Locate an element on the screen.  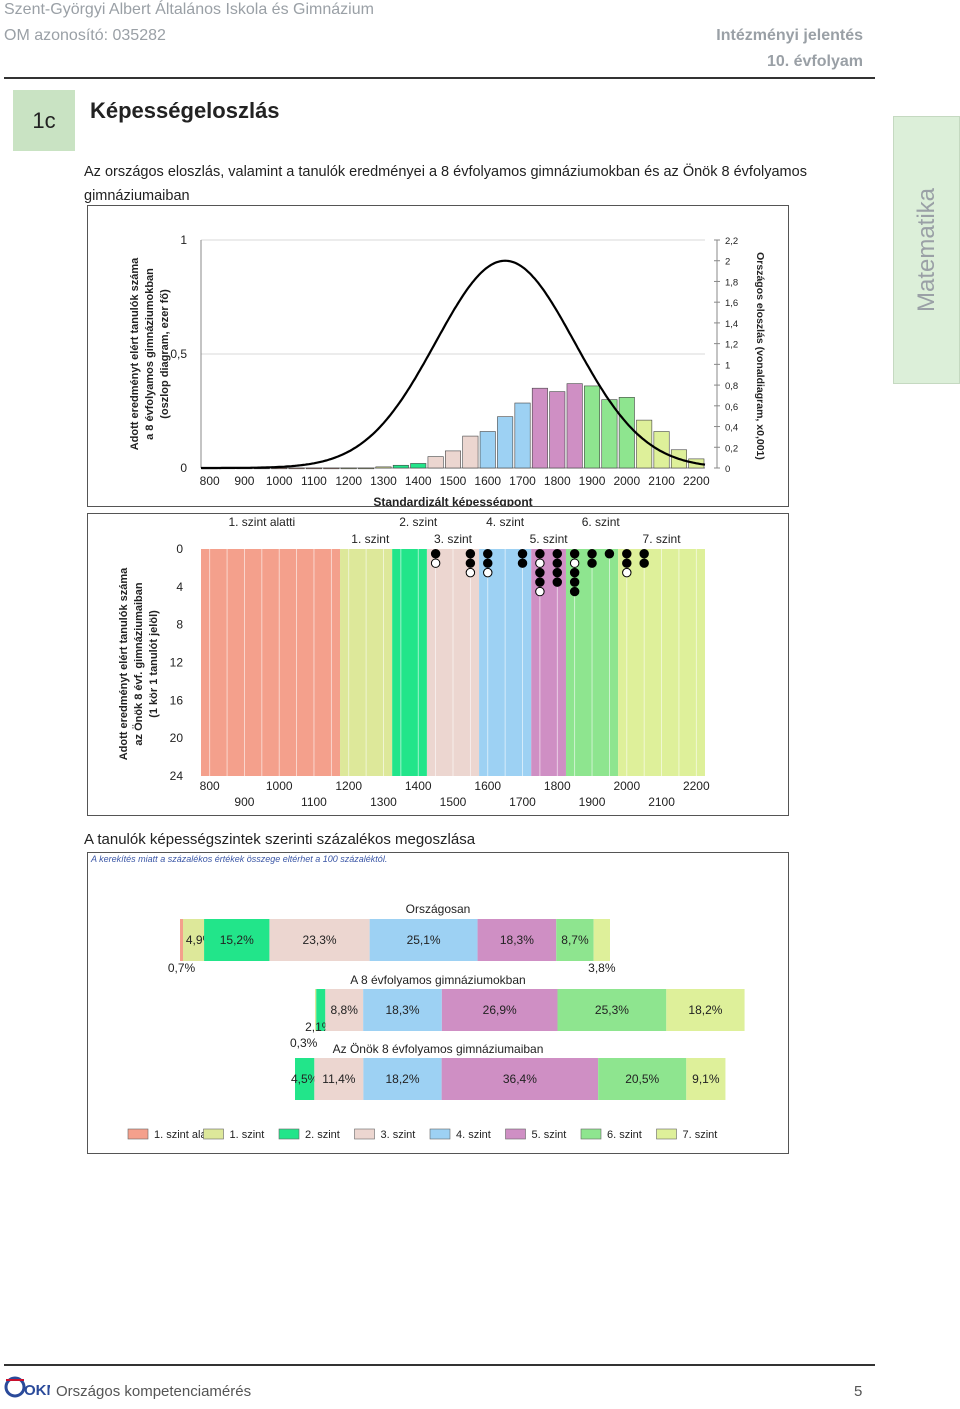
y-tick-label: 4 is located at coordinates (179, 587).